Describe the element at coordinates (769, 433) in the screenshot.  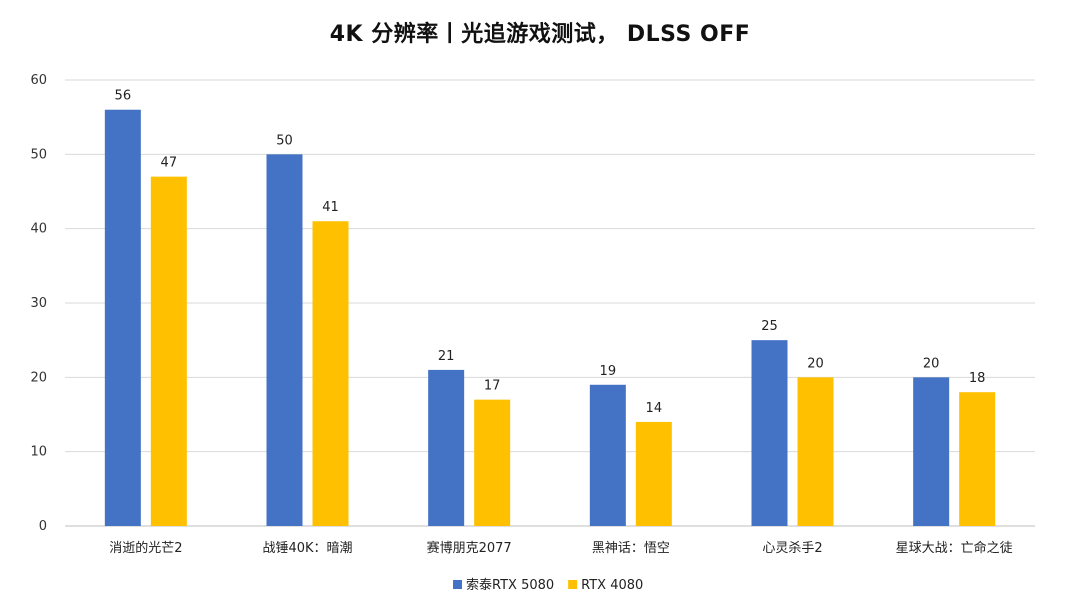
I see `bar-series0-cat4` at that location.